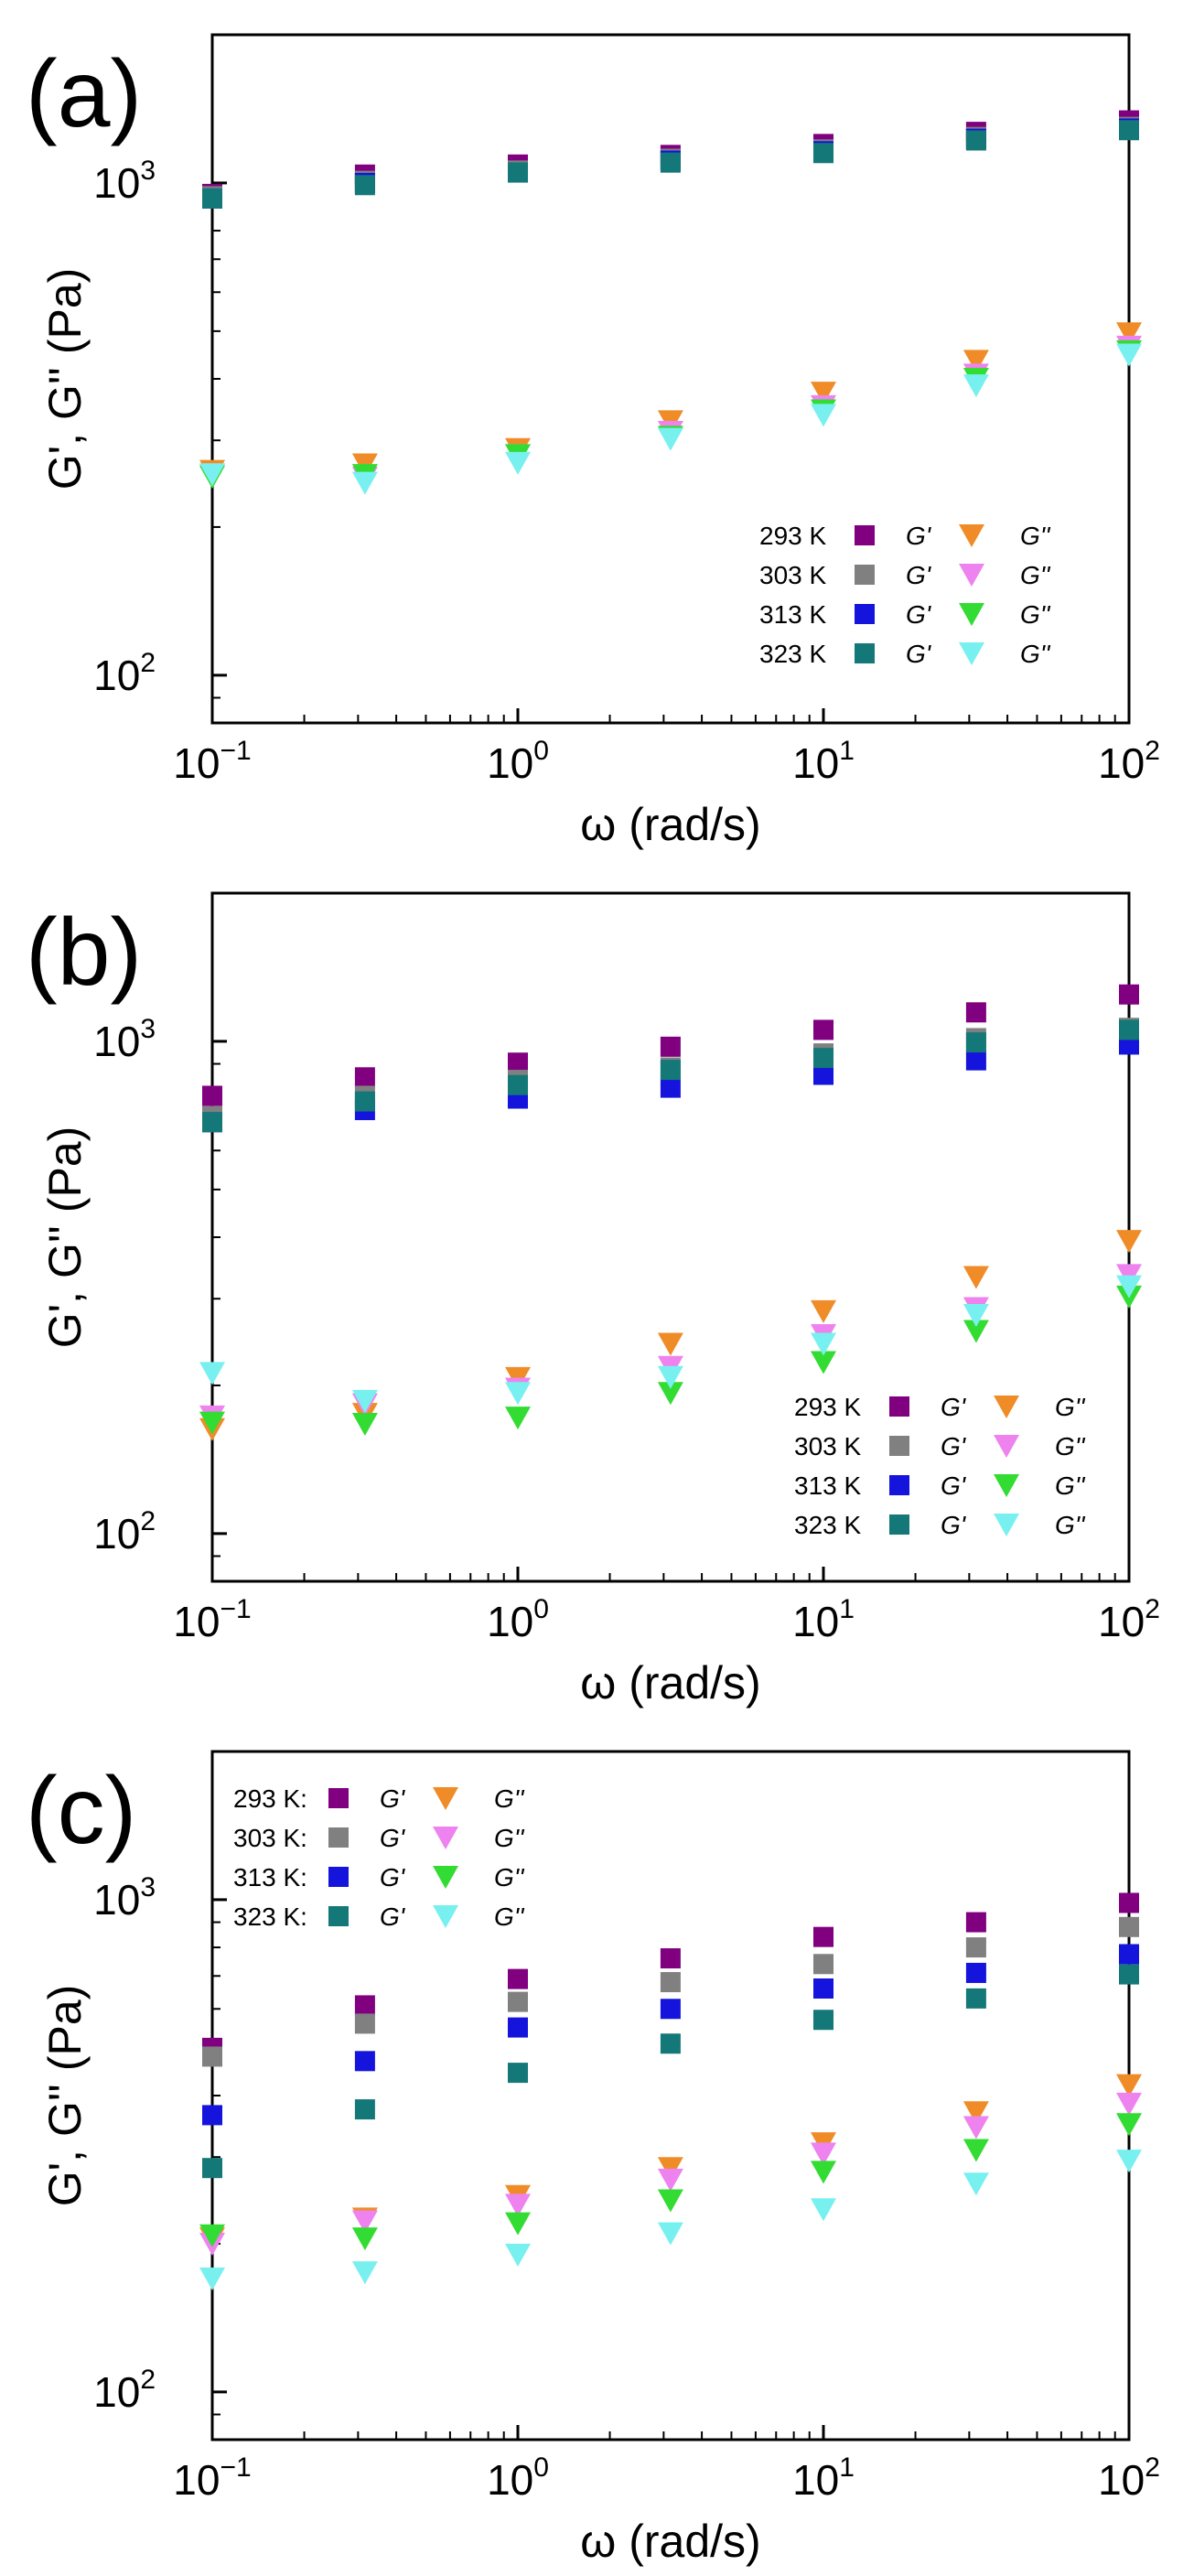 The height and width of the screenshot is (2576, 1183). I want to click on data-points, so click(671, 1212).